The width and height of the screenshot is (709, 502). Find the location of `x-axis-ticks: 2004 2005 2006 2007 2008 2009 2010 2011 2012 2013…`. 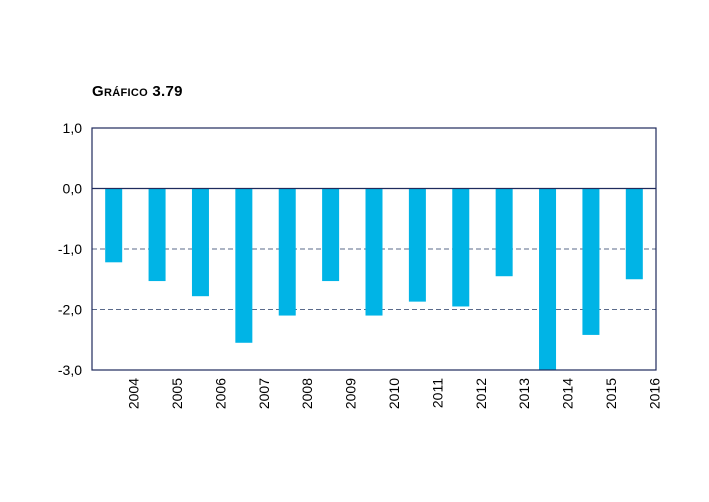

x-axis-ticks: 2004 2005 2006 2007 2008 2009 2010 2011 2012 2013… is located at coordinates (394, 393).